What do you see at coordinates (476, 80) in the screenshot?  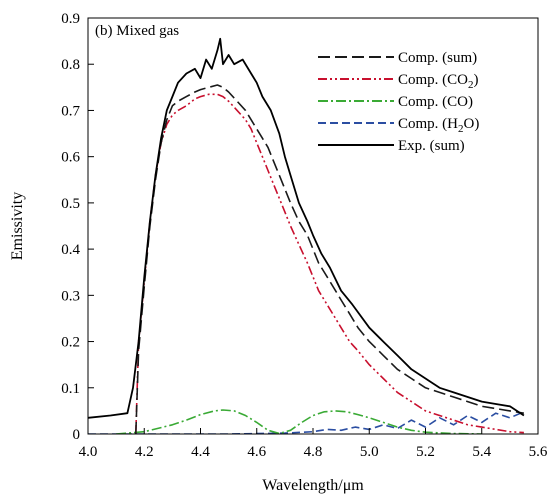 I see `legend-entry-tail: )` at bounding box center [476, 80].